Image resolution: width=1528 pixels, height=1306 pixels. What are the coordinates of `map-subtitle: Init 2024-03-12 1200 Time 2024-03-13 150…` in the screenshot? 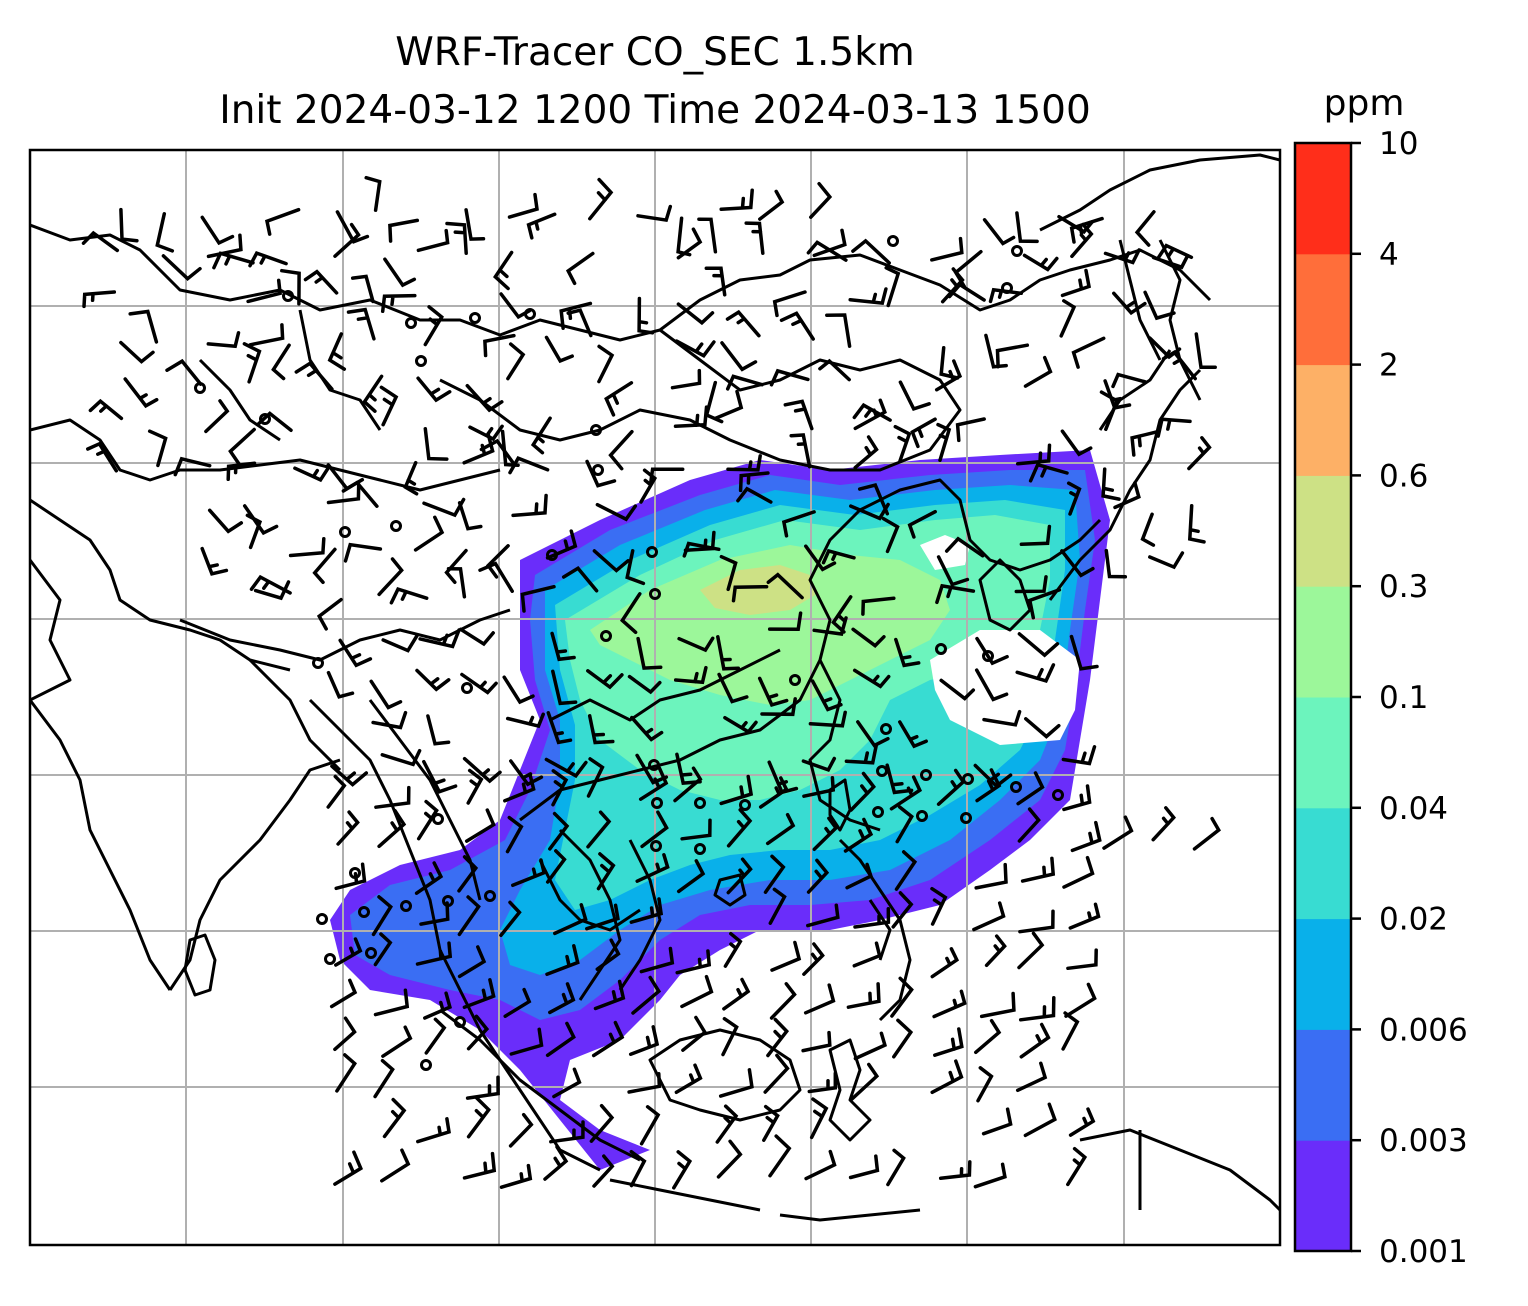 It's located at (655, 110).